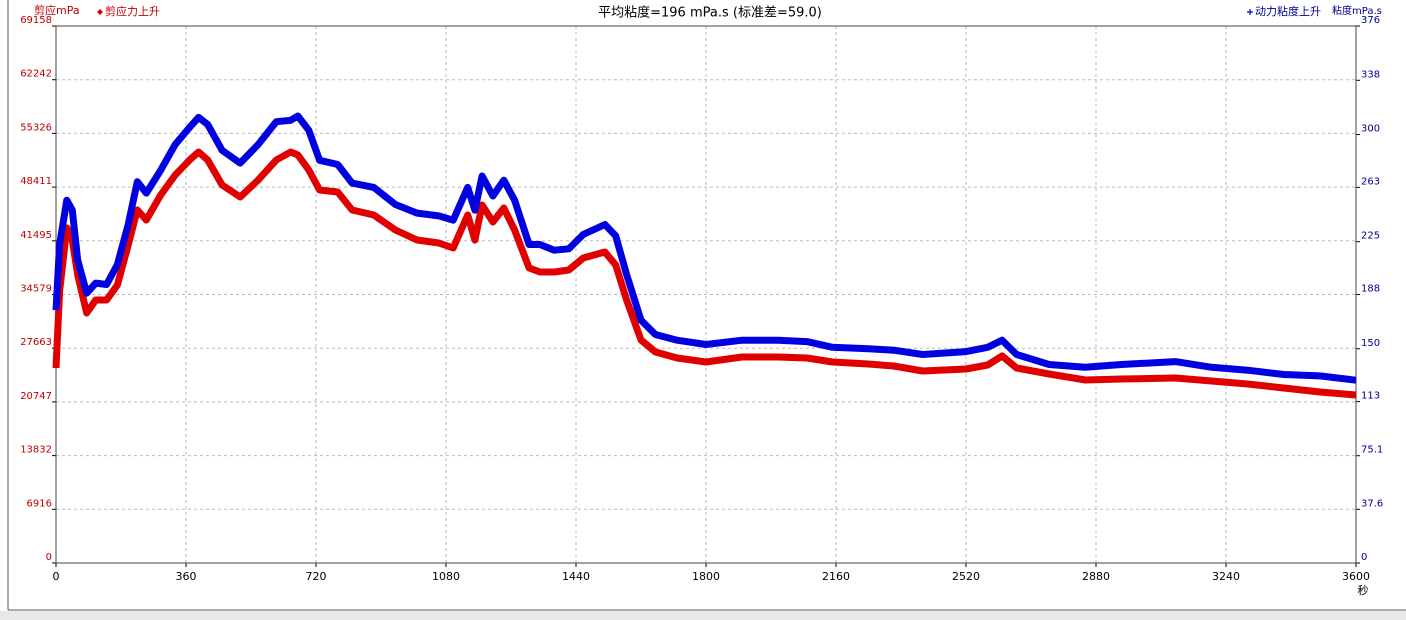 The height and width of the screenshot is (620, 1406). I want to click on chart-title: 平均粘度=196 mPa.s (标准差=59.0), so click(710, 13).